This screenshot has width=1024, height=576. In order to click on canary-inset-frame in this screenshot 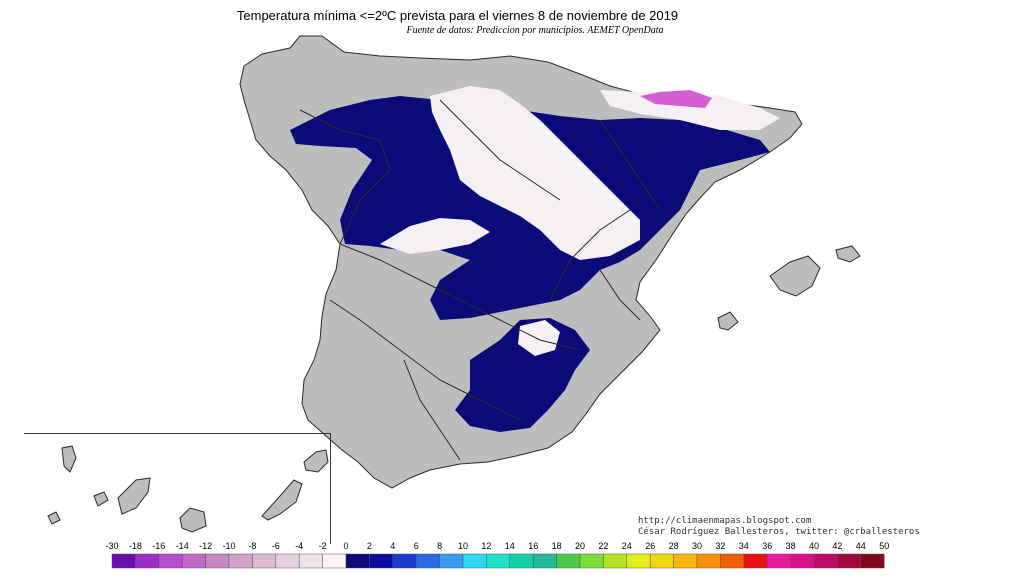, I will do `click(177, 488)`.